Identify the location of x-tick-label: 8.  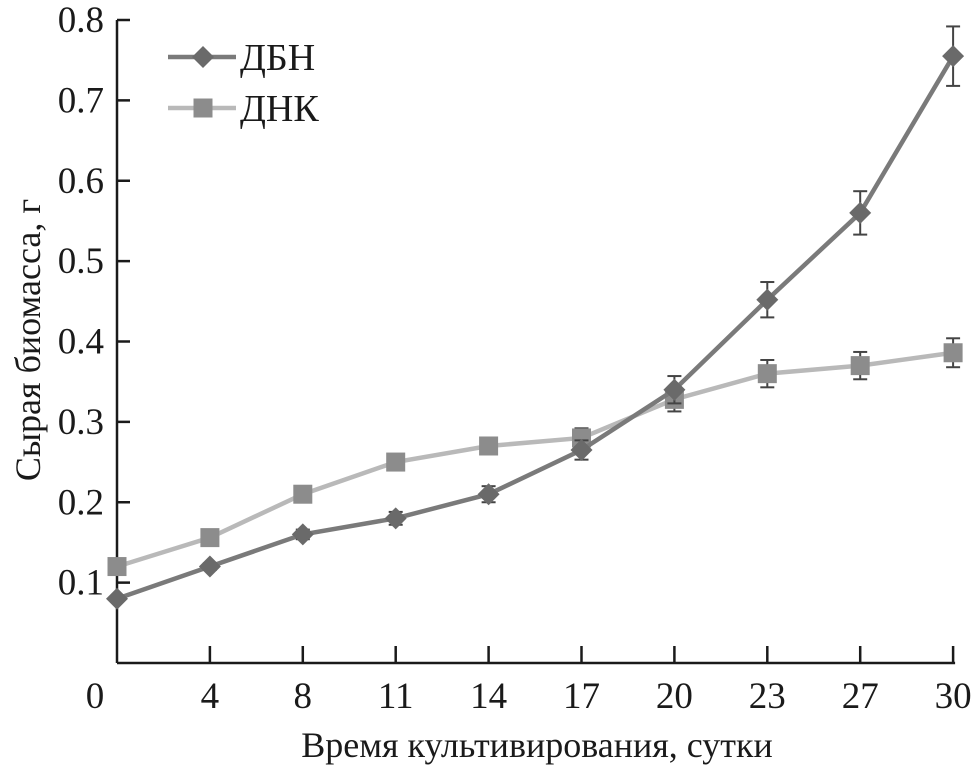
(303, 696).